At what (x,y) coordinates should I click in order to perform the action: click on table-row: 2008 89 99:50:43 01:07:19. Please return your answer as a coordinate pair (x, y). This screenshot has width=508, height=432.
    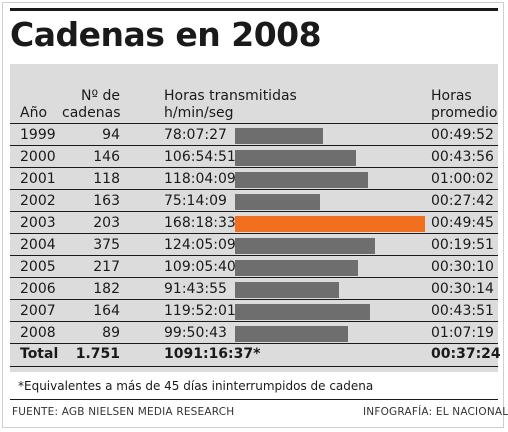
    Looking at the image, I should click on (254, 333).